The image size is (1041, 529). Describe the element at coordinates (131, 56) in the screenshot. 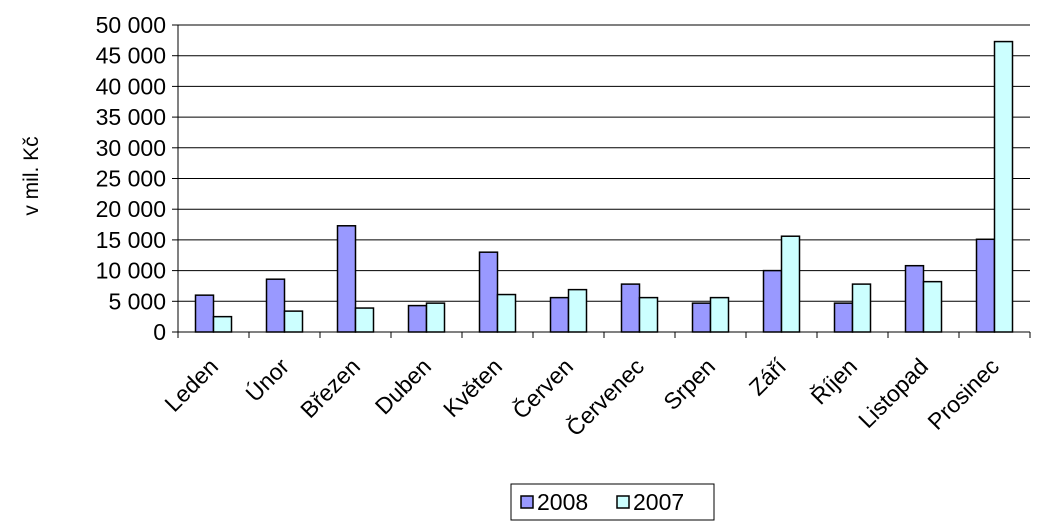

I see `y-tick-label: 45 000` at that location.